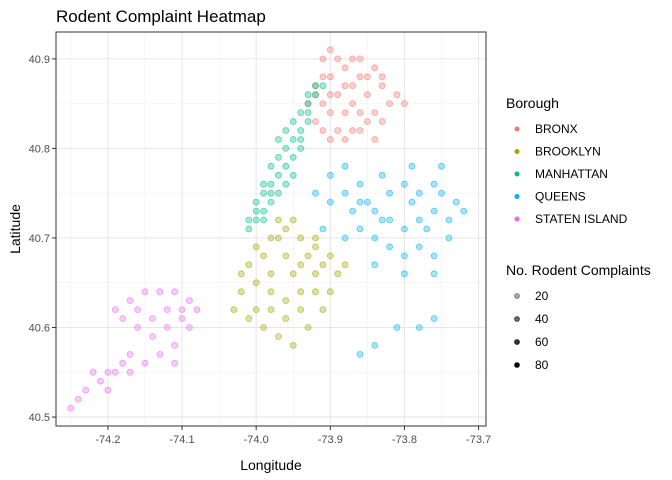 This screenshot has width=672, height=480. Describe the element at coordinates (161, 16) in the screenshot. I see `chart-title: Rodent Complaint Heatmap` at that location.